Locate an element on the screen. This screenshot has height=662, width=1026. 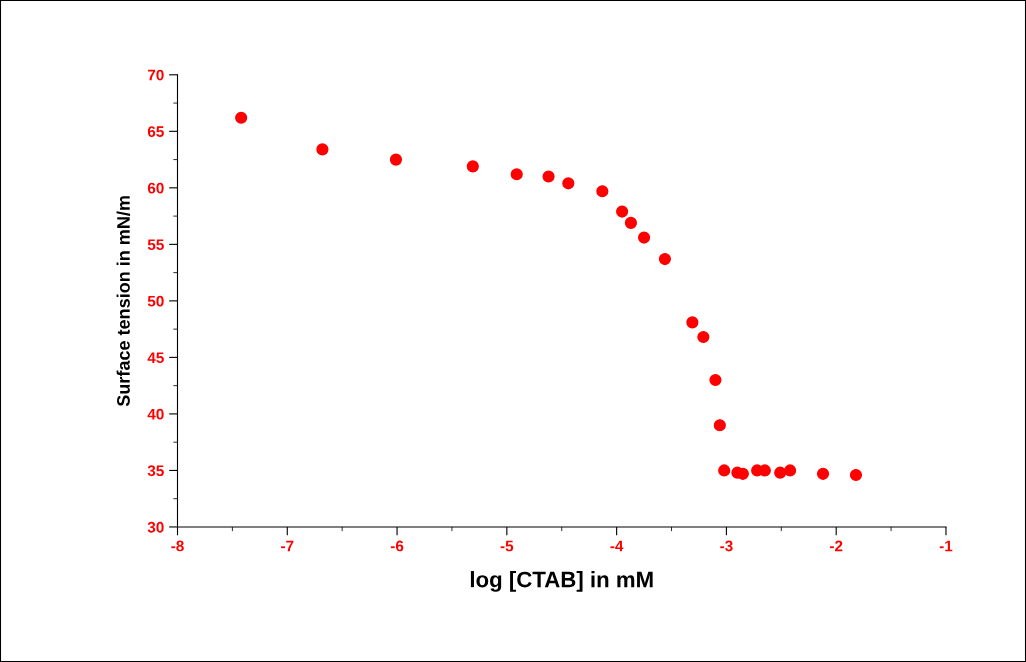
x-tick-label: -3 is located at coordinates (726, 546).